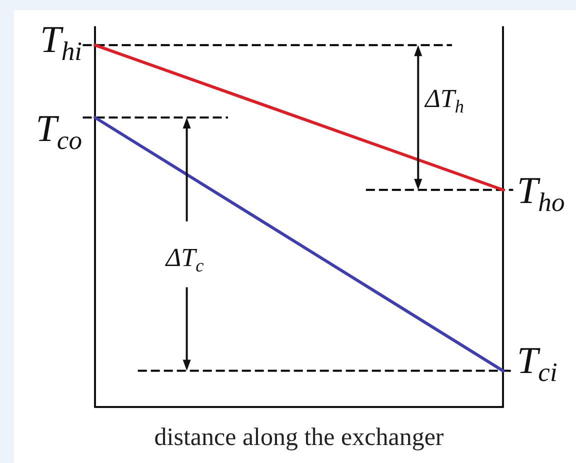  I want to click on ref-line-label: T$_{ci}$, so click(537, 363).